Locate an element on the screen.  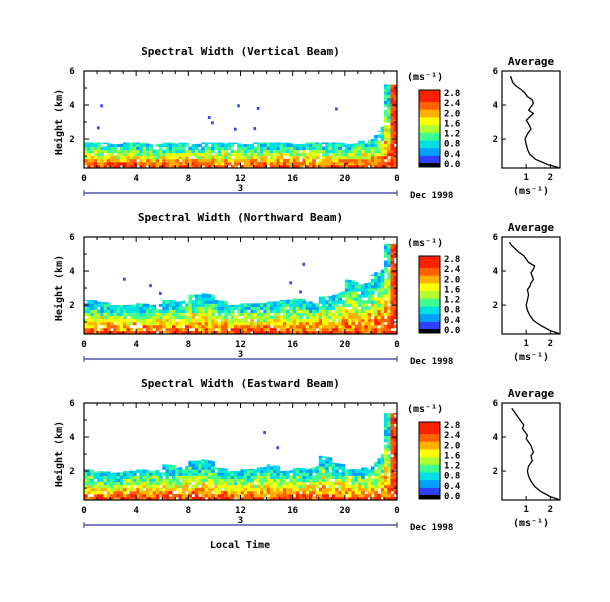
colorbar-tick-label: 0.0 is located at coordinates (452, 331).